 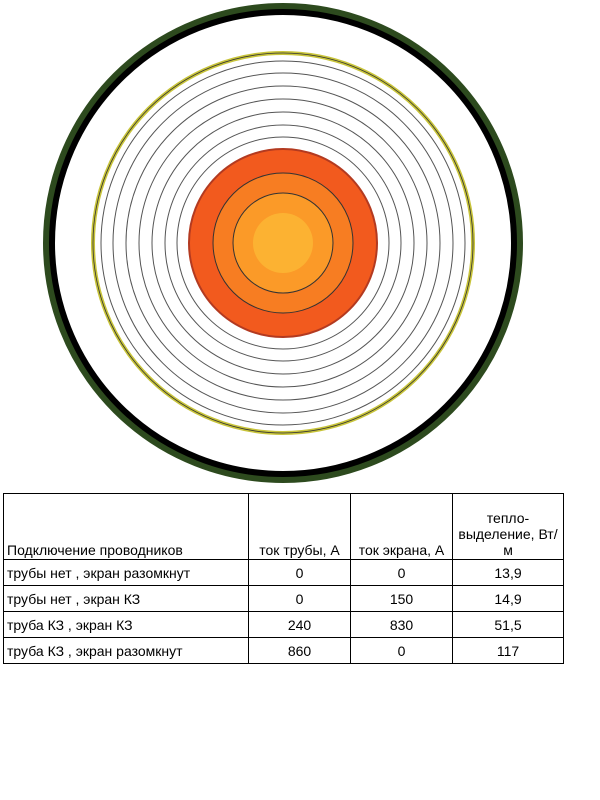 I want to click on table-row: трубы нет , экран КЗ 0 150 14,9, so click(x=283, y=598).